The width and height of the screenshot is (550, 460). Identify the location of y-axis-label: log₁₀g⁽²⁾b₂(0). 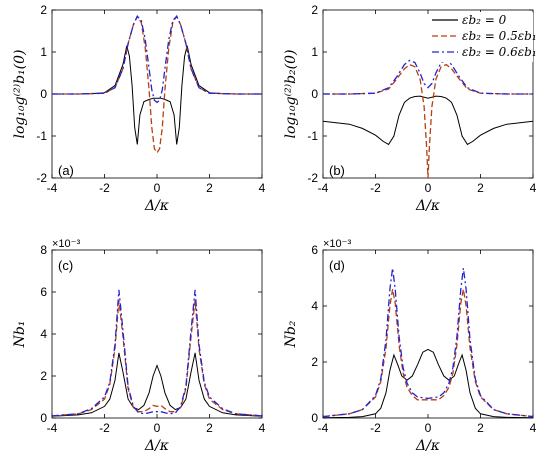
(291, 94).